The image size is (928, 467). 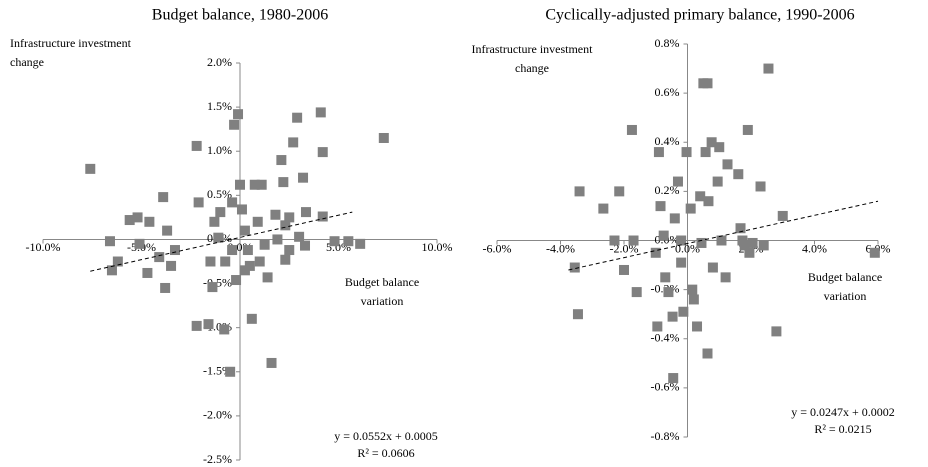 What do you see at coordinates (217, 282) in the screenshot?
I see `y-tick-label: -0.5%` at bounding box center [217, 282].